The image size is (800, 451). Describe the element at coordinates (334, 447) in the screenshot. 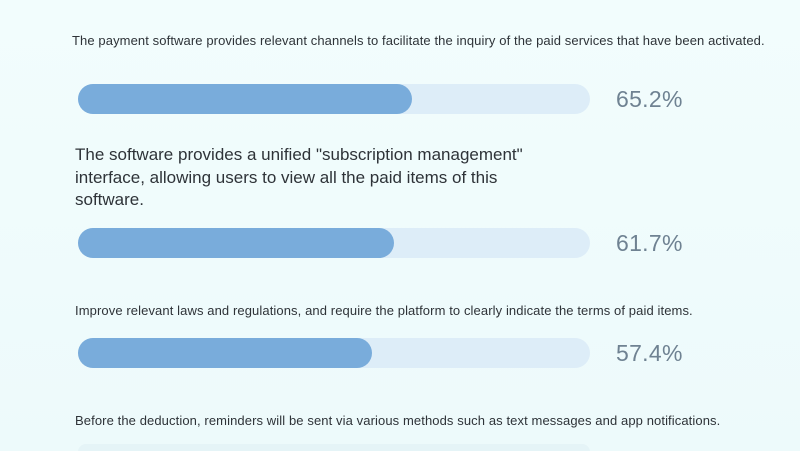

I see `bar-track-cutoff` at that location.